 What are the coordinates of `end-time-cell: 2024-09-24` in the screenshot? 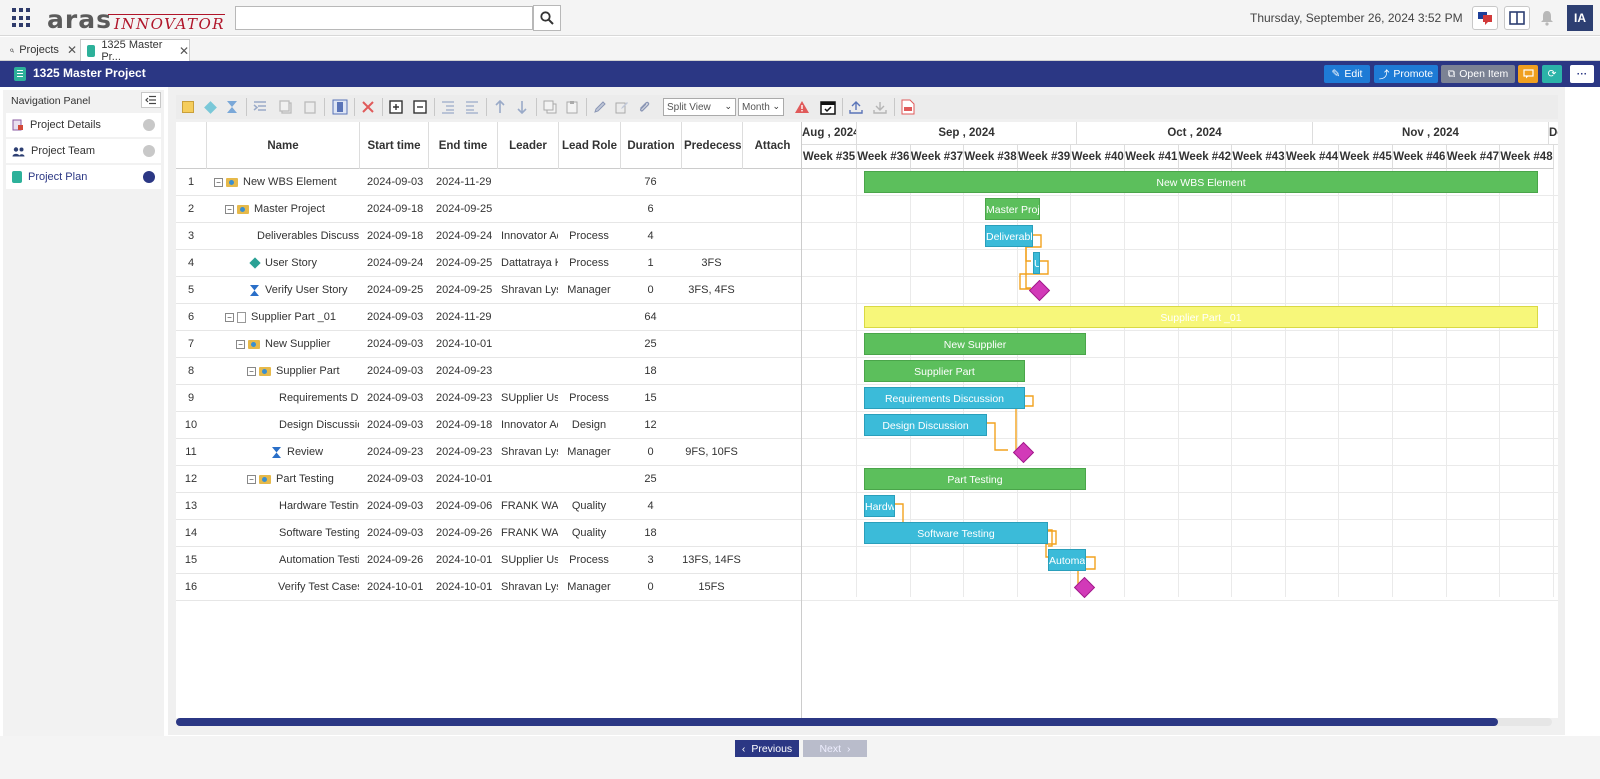 It's located at (464, 236).